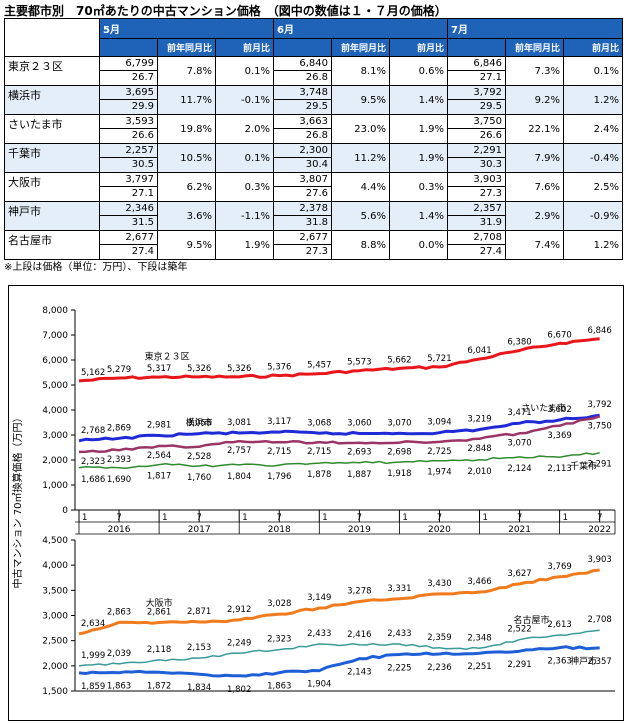 The image size is (626, 724). Describe the element at coordinates (52, 158) in the screenshot. I see `city-cell: 千葉市` at that location.